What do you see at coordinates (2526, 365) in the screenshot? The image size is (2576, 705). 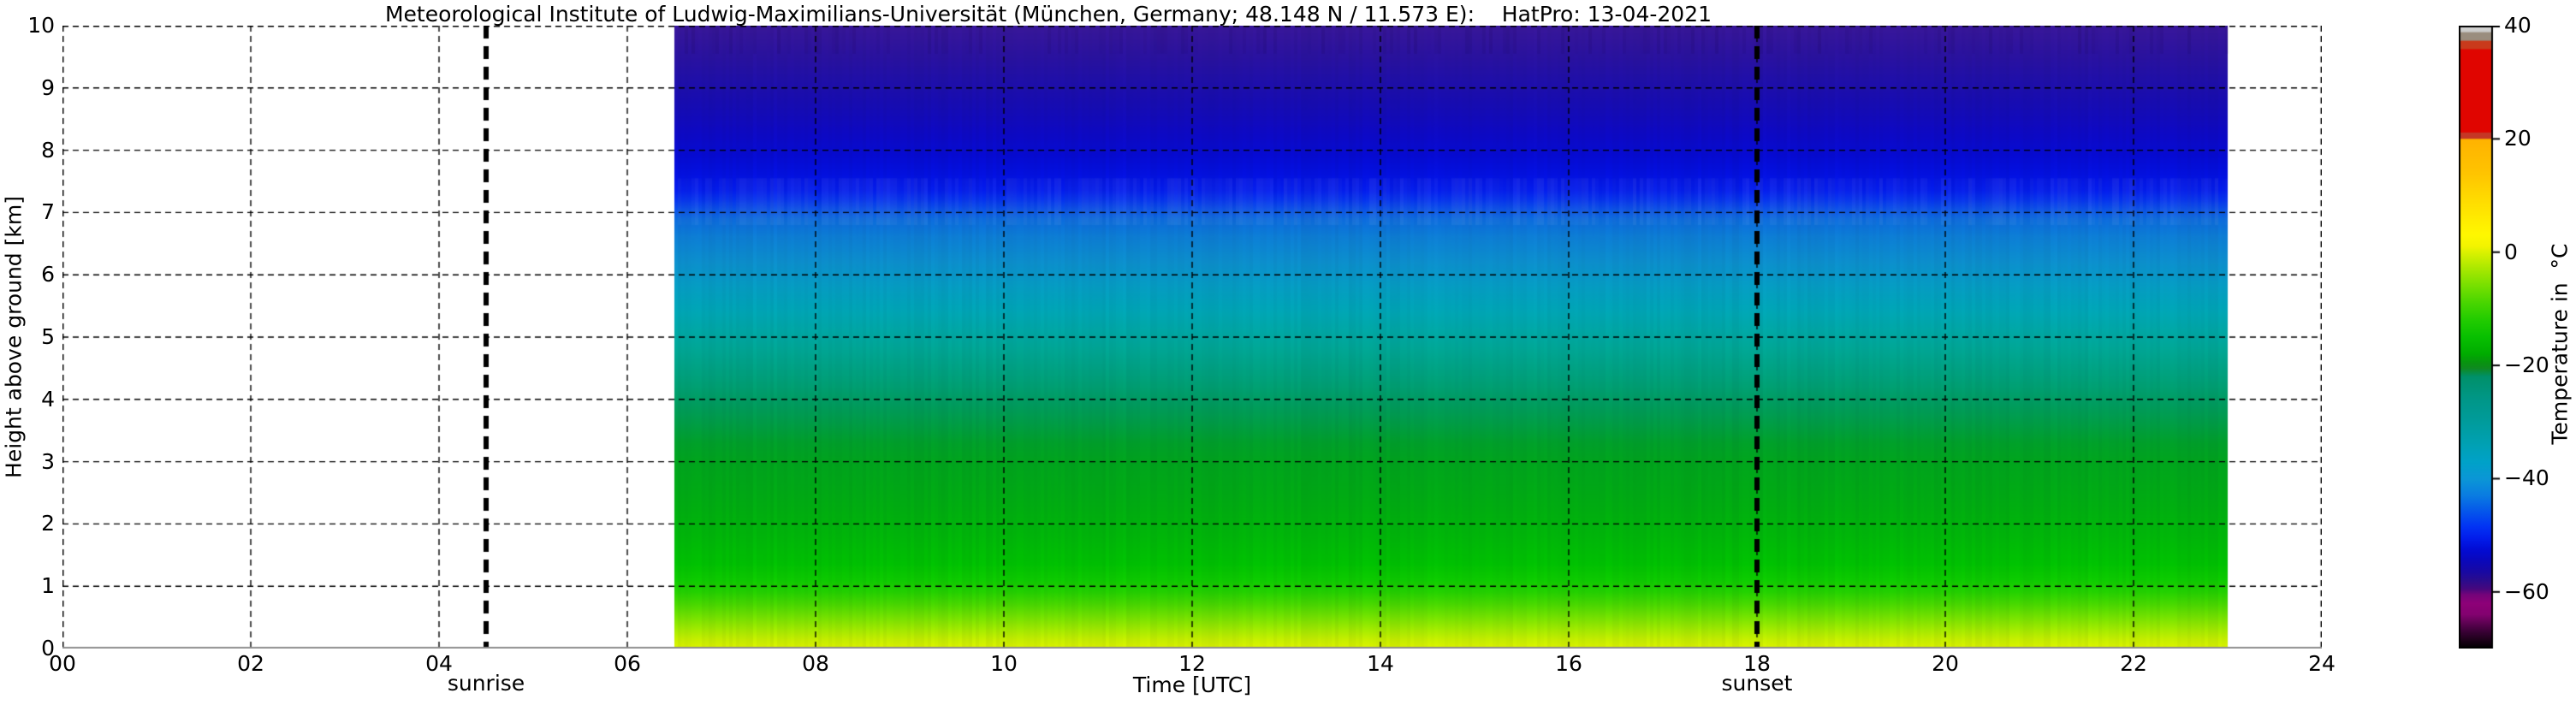 I see `colorbar-tick-label: −20` at bounding box center [2526, 365].